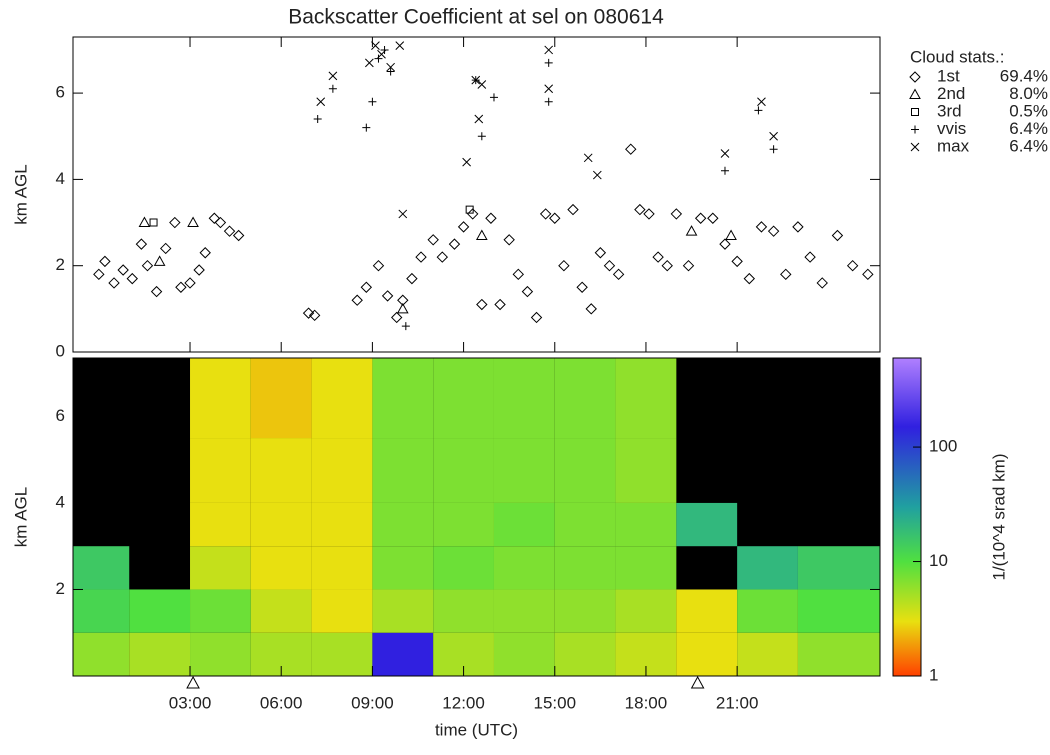 The height and width of the screenshot is (755, 1050). Describe the element at coordinates (190, 702) in the screenshot. I see `x-tick-label: 03:00` at that location.